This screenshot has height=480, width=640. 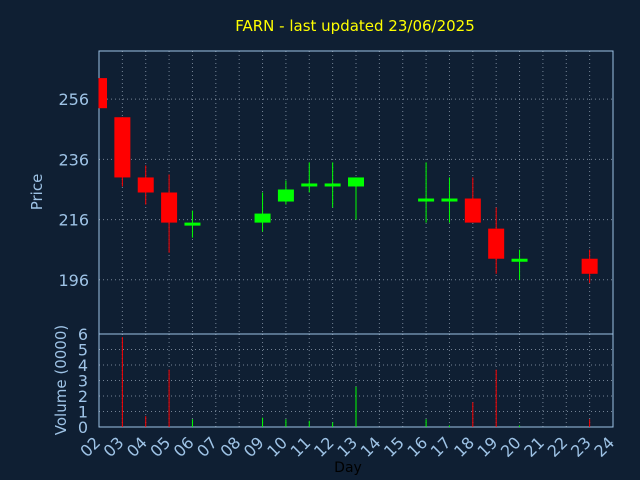 I want to click on volume-tick-label: 6, so click(x=83, y=334).